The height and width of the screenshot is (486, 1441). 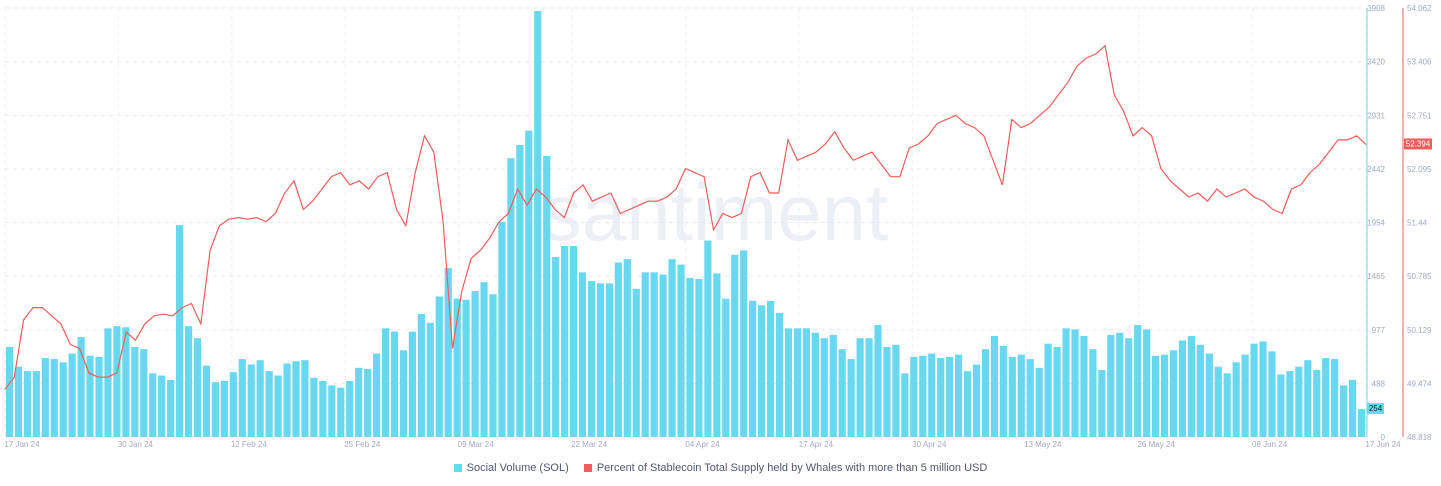 I want to click on x-tick-label: 12 Feb 24, so click(x=249, y=444).